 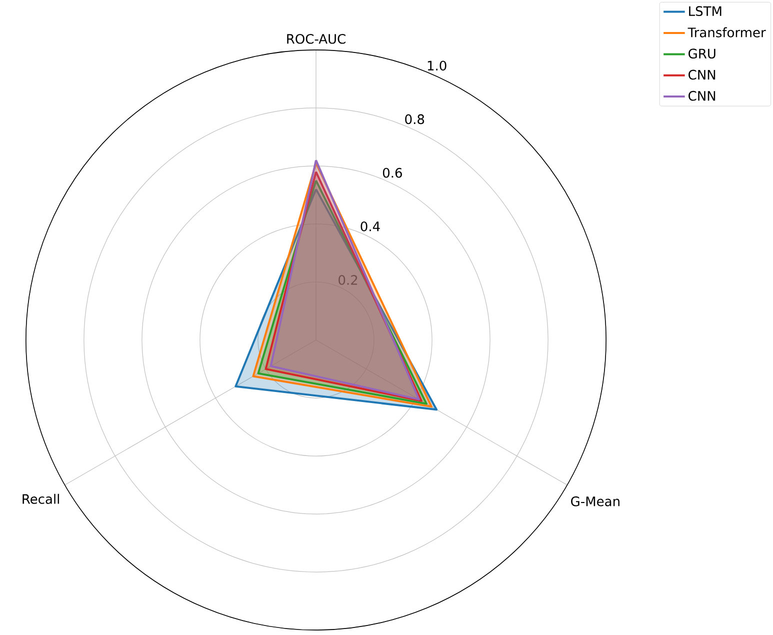 I want to click on legend-label: Transformer, so click(x=727, y=32).